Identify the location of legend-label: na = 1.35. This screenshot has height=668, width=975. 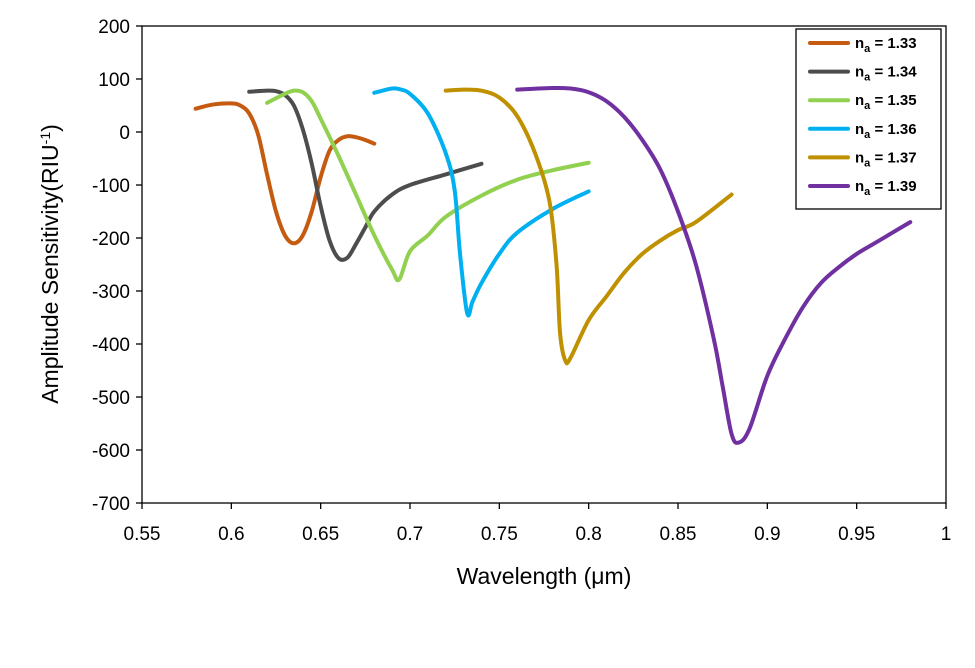
(886, 102).